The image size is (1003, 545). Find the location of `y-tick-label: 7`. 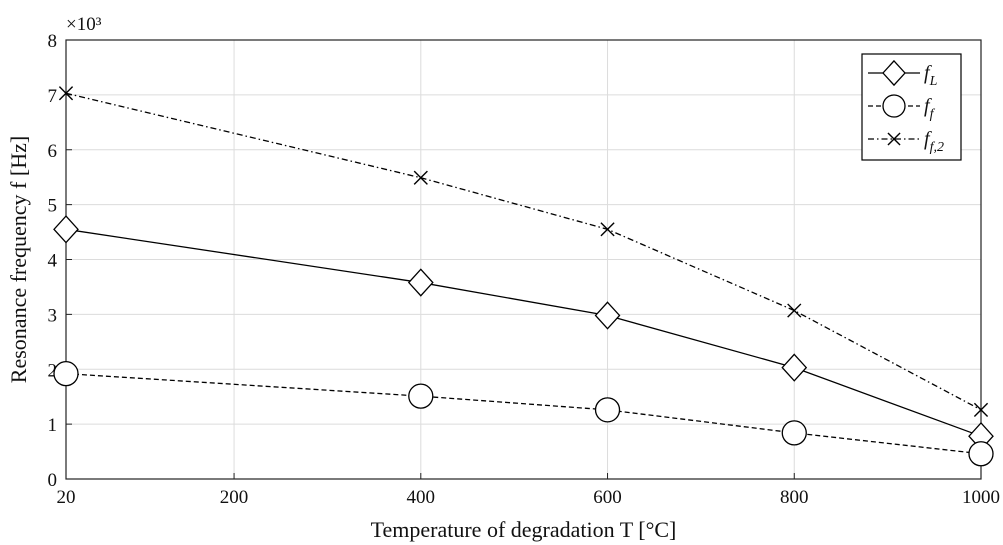

y-tick-label: 7 is located at coordinates (53, 96).